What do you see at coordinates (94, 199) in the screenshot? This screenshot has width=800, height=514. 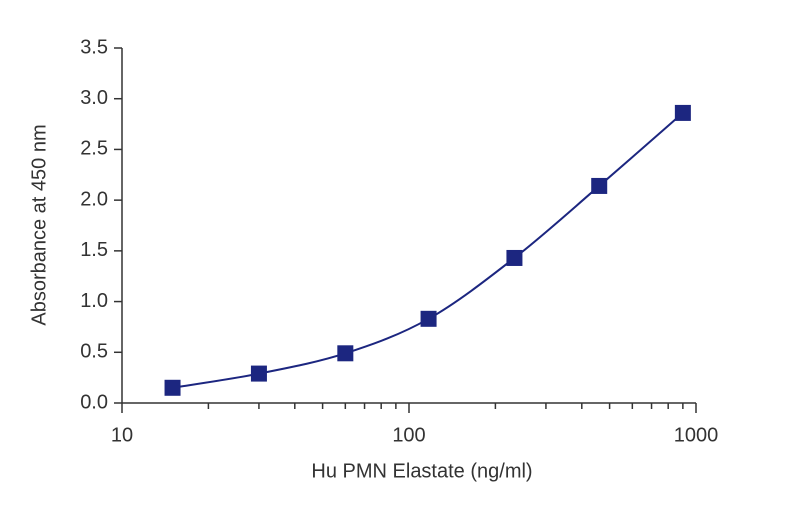 I see `y-tick-label: 2.0` at bounding box center [94, 199].